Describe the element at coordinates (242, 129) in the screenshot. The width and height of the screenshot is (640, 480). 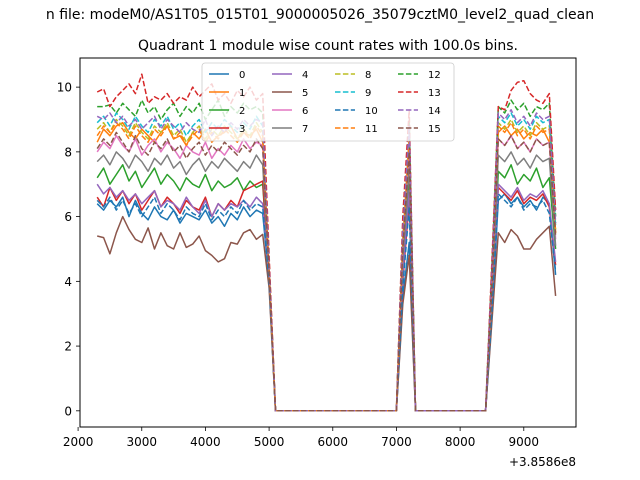
I see `legend-label-3: 3` at that location.